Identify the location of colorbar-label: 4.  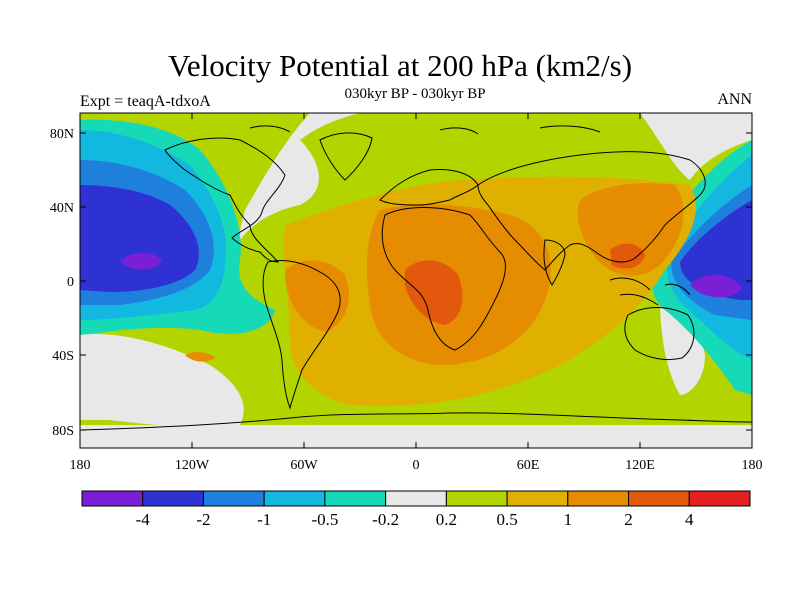
(689, 519).